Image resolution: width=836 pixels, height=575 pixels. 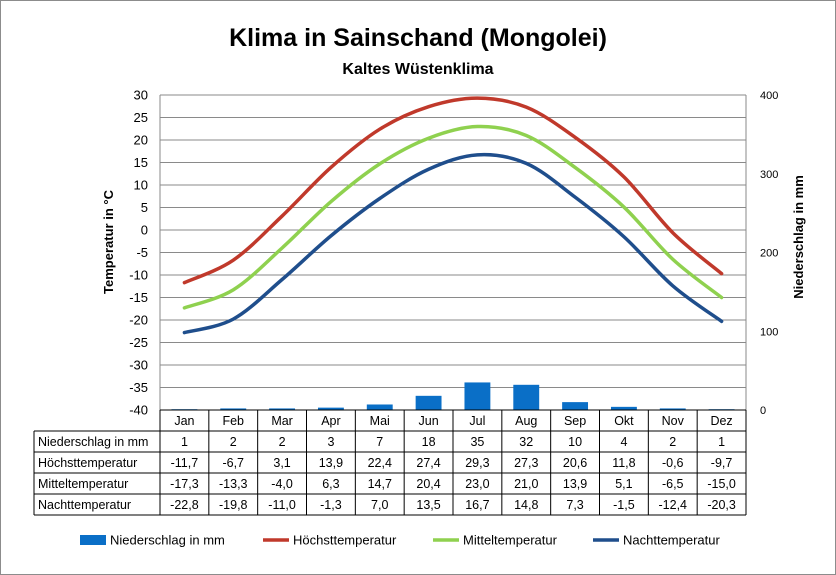 I want to click on data-label: 6,3, so click(x=330, y=484).